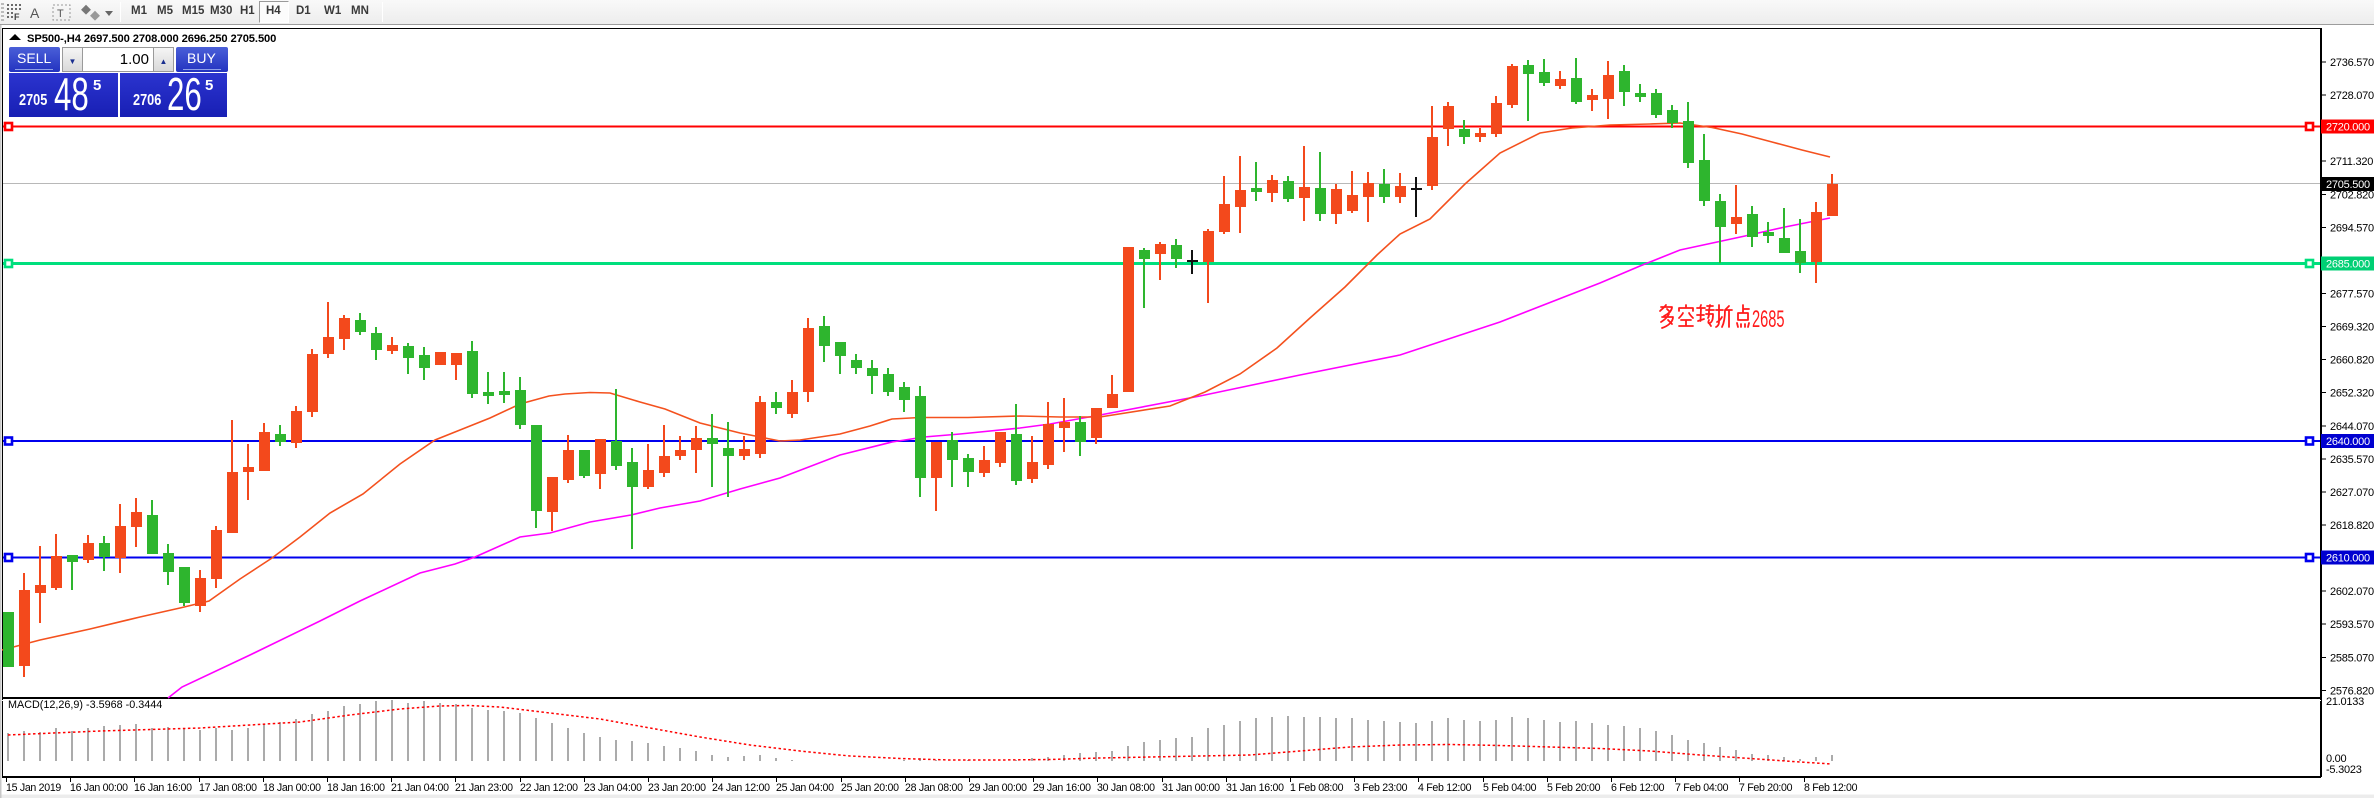 Image resolution: width=2374 pixels, height=803 pixels. Describe the element at coordinates (2352, 691) in the screenshot. I see `svg-text: 2576.820` at that location.